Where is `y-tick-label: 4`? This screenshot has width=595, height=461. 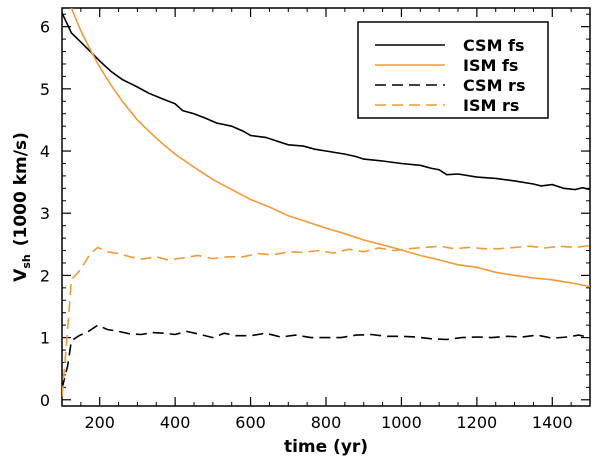 y-tick-label: 4 is located at coordinates (45, 151).